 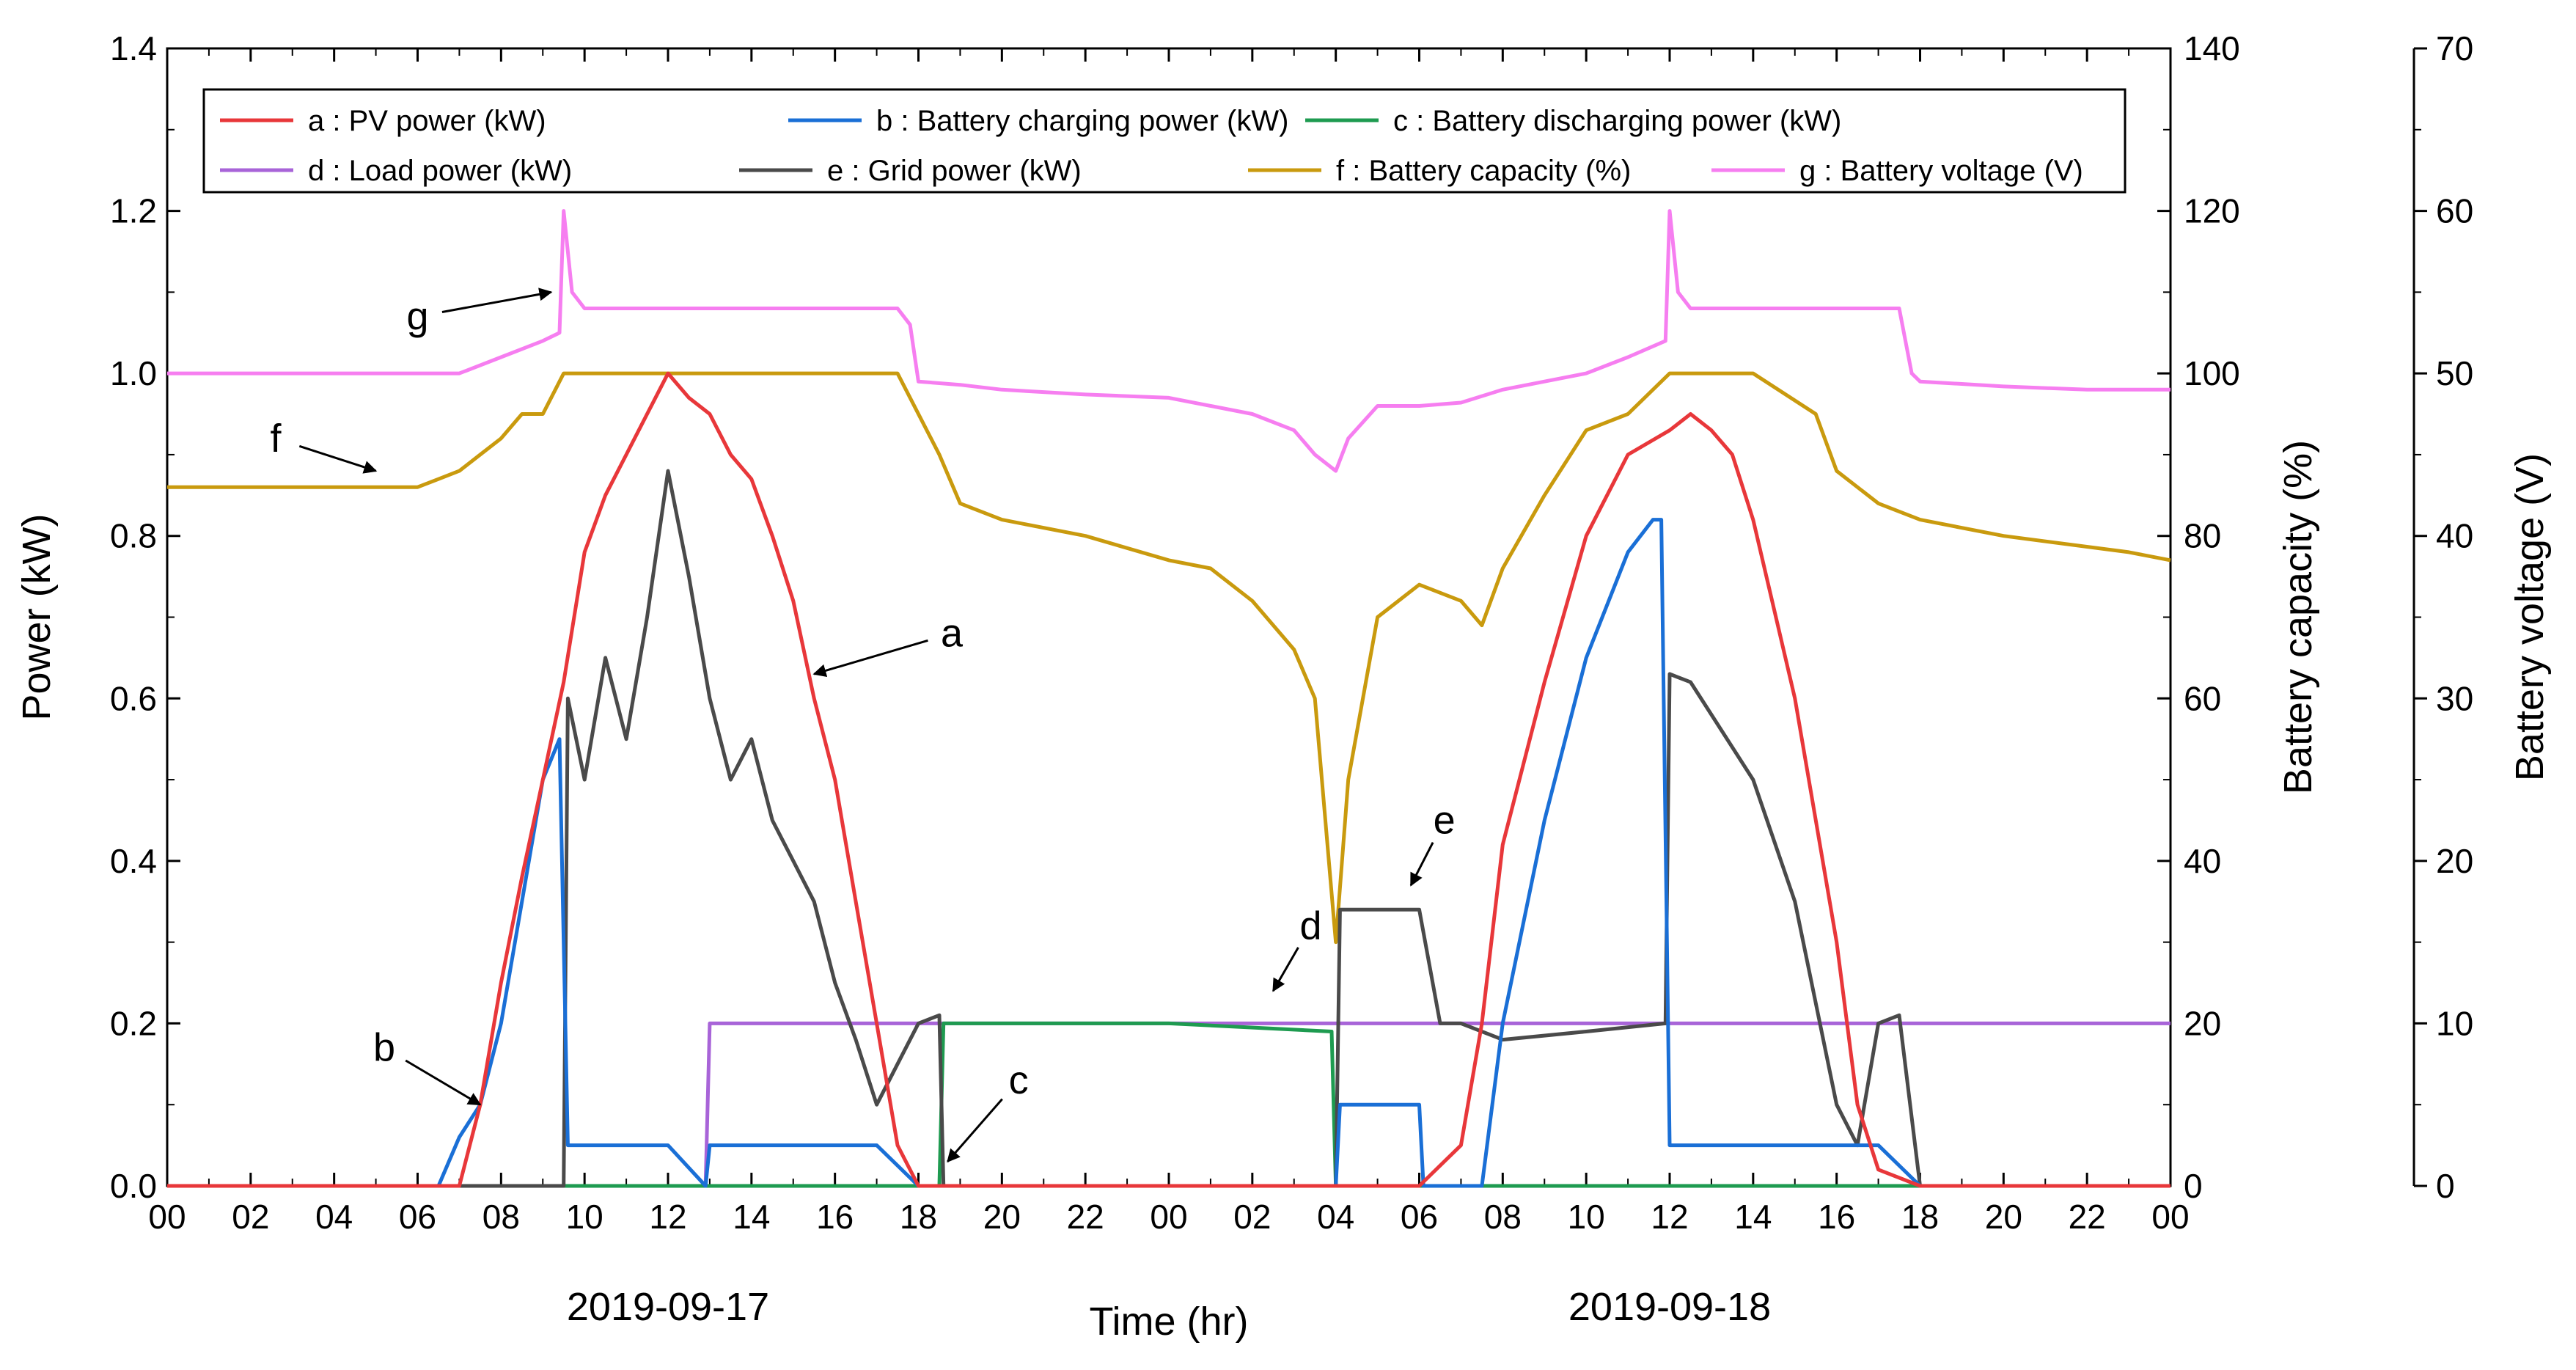 What do you see at coordinates (133, 1186) in the screenshot?
I see `y-left-tick-label: 0.0` at bounding box center [133, 1186].